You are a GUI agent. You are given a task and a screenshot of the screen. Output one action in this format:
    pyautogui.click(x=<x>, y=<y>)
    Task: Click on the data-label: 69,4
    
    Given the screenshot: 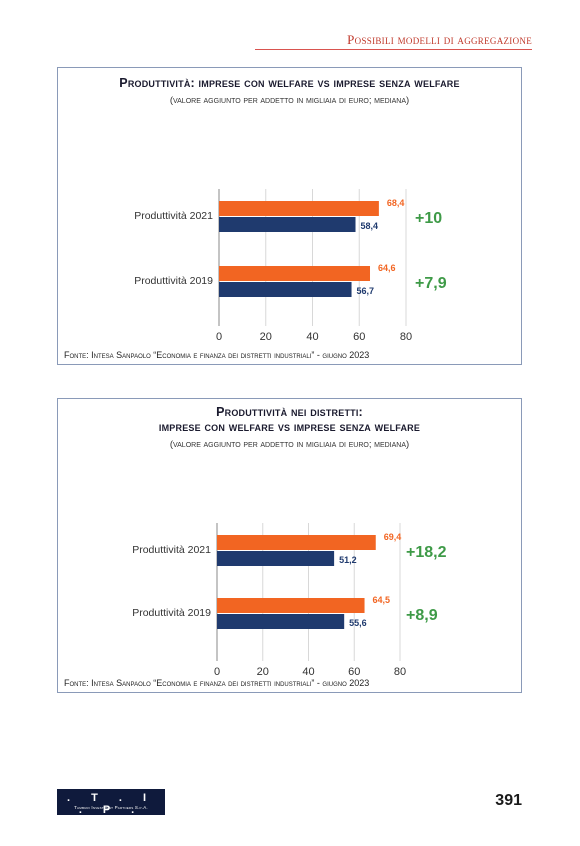 What is the action you would take?
    pyautogui.click(x=393, y=537)
    